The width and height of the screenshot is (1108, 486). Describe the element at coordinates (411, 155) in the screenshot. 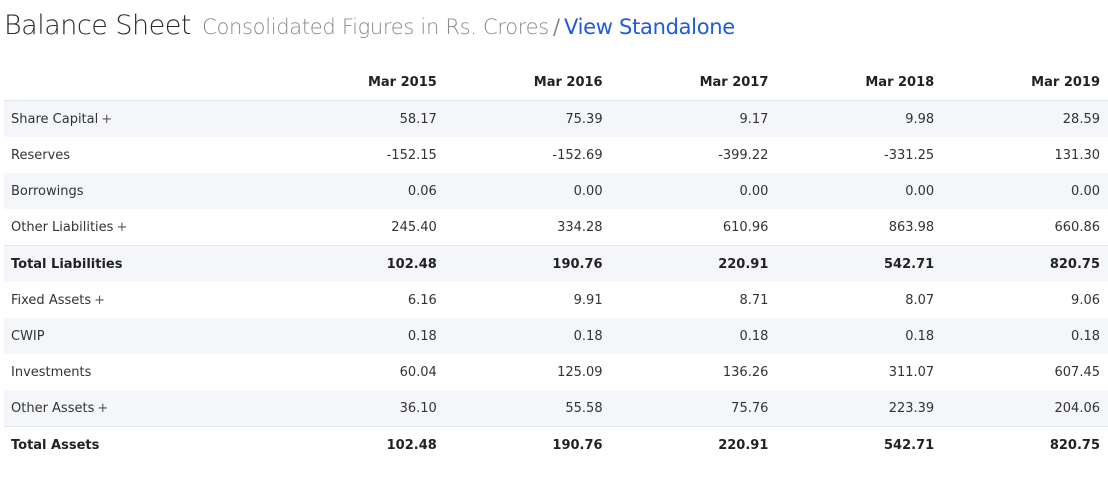

I see `value-cell: -152.15` at that location.